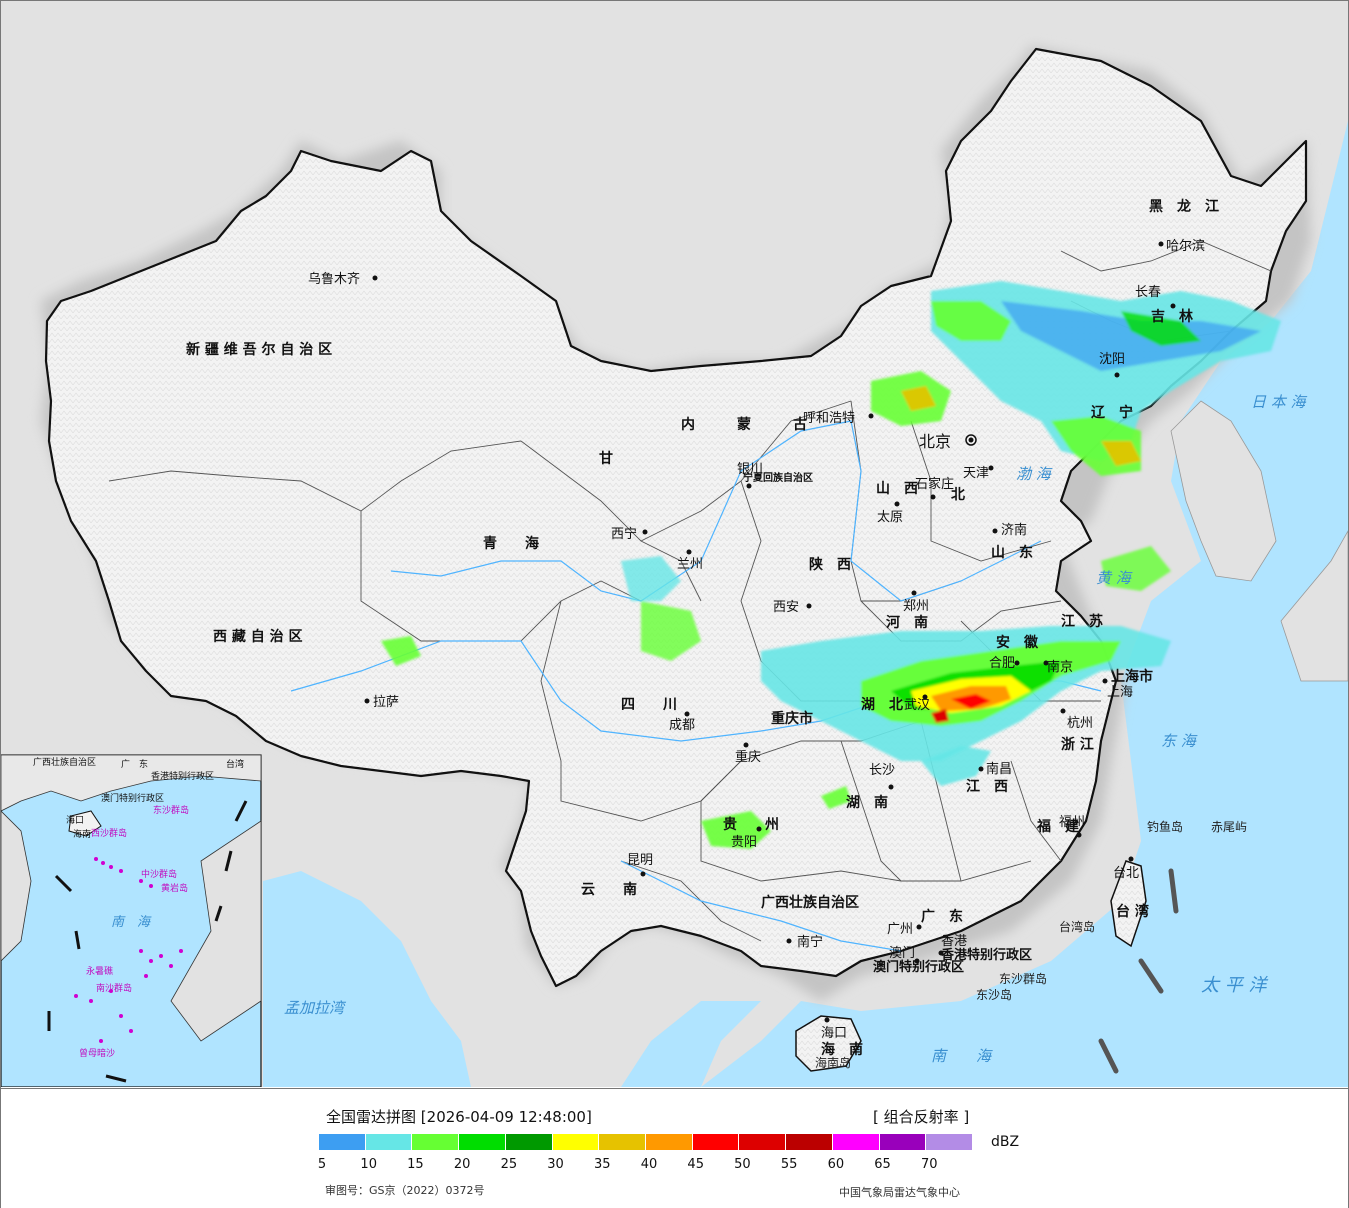  What do you see at coordinates (109, 833) in the screenshot?
I see `inset-label: 西沙群岛` at bounding box center [109, 833].